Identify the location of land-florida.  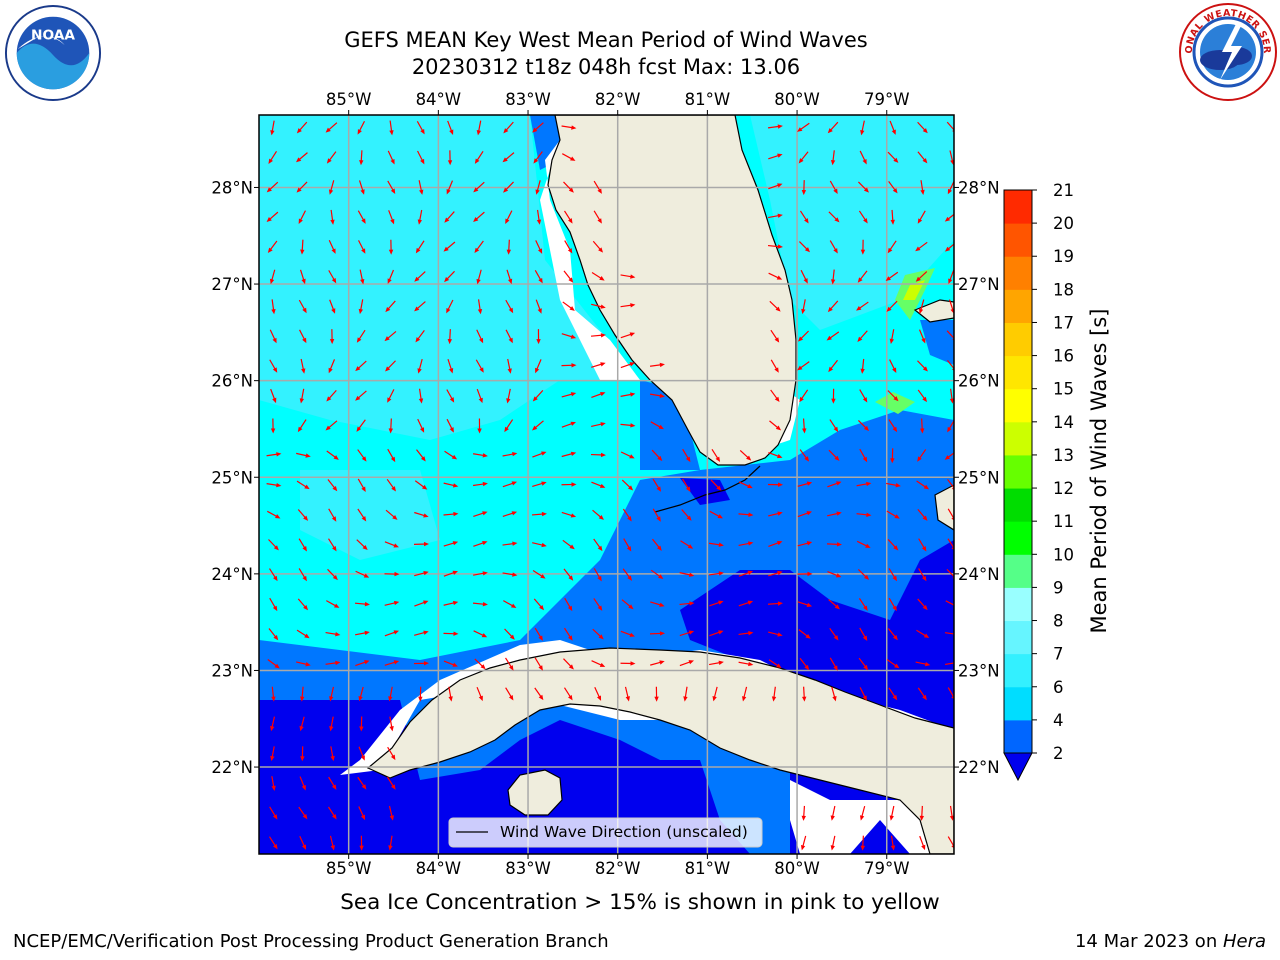
(672, 290).